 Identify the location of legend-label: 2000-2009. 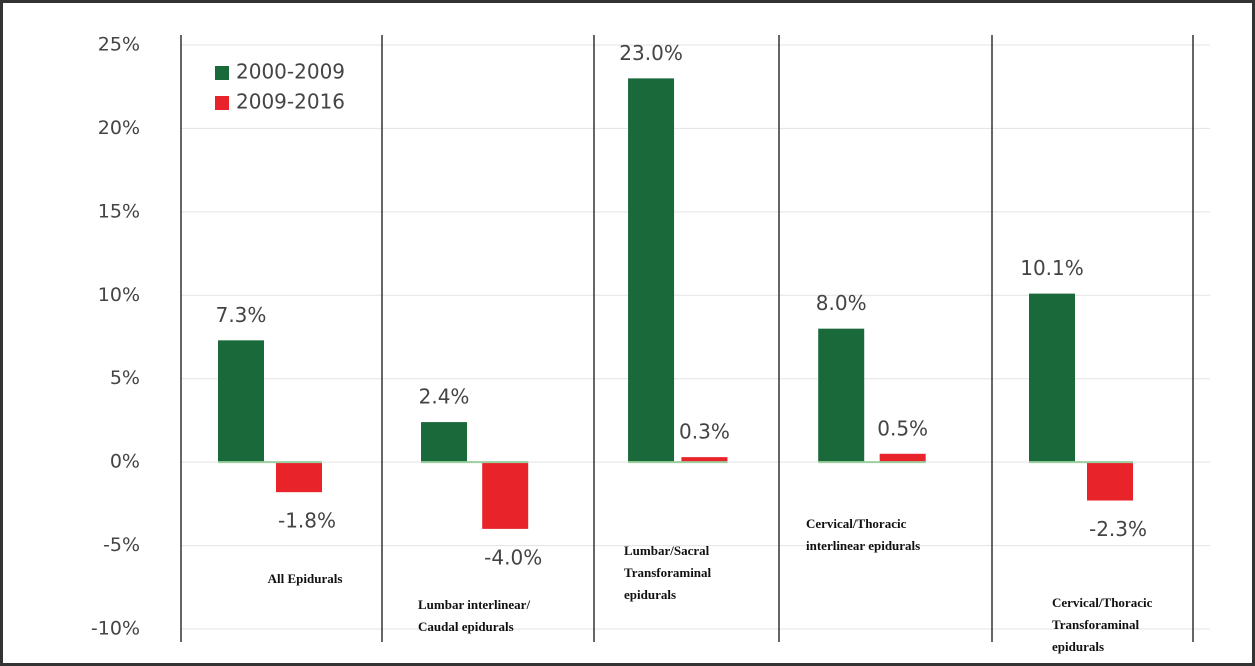
(290, 72).